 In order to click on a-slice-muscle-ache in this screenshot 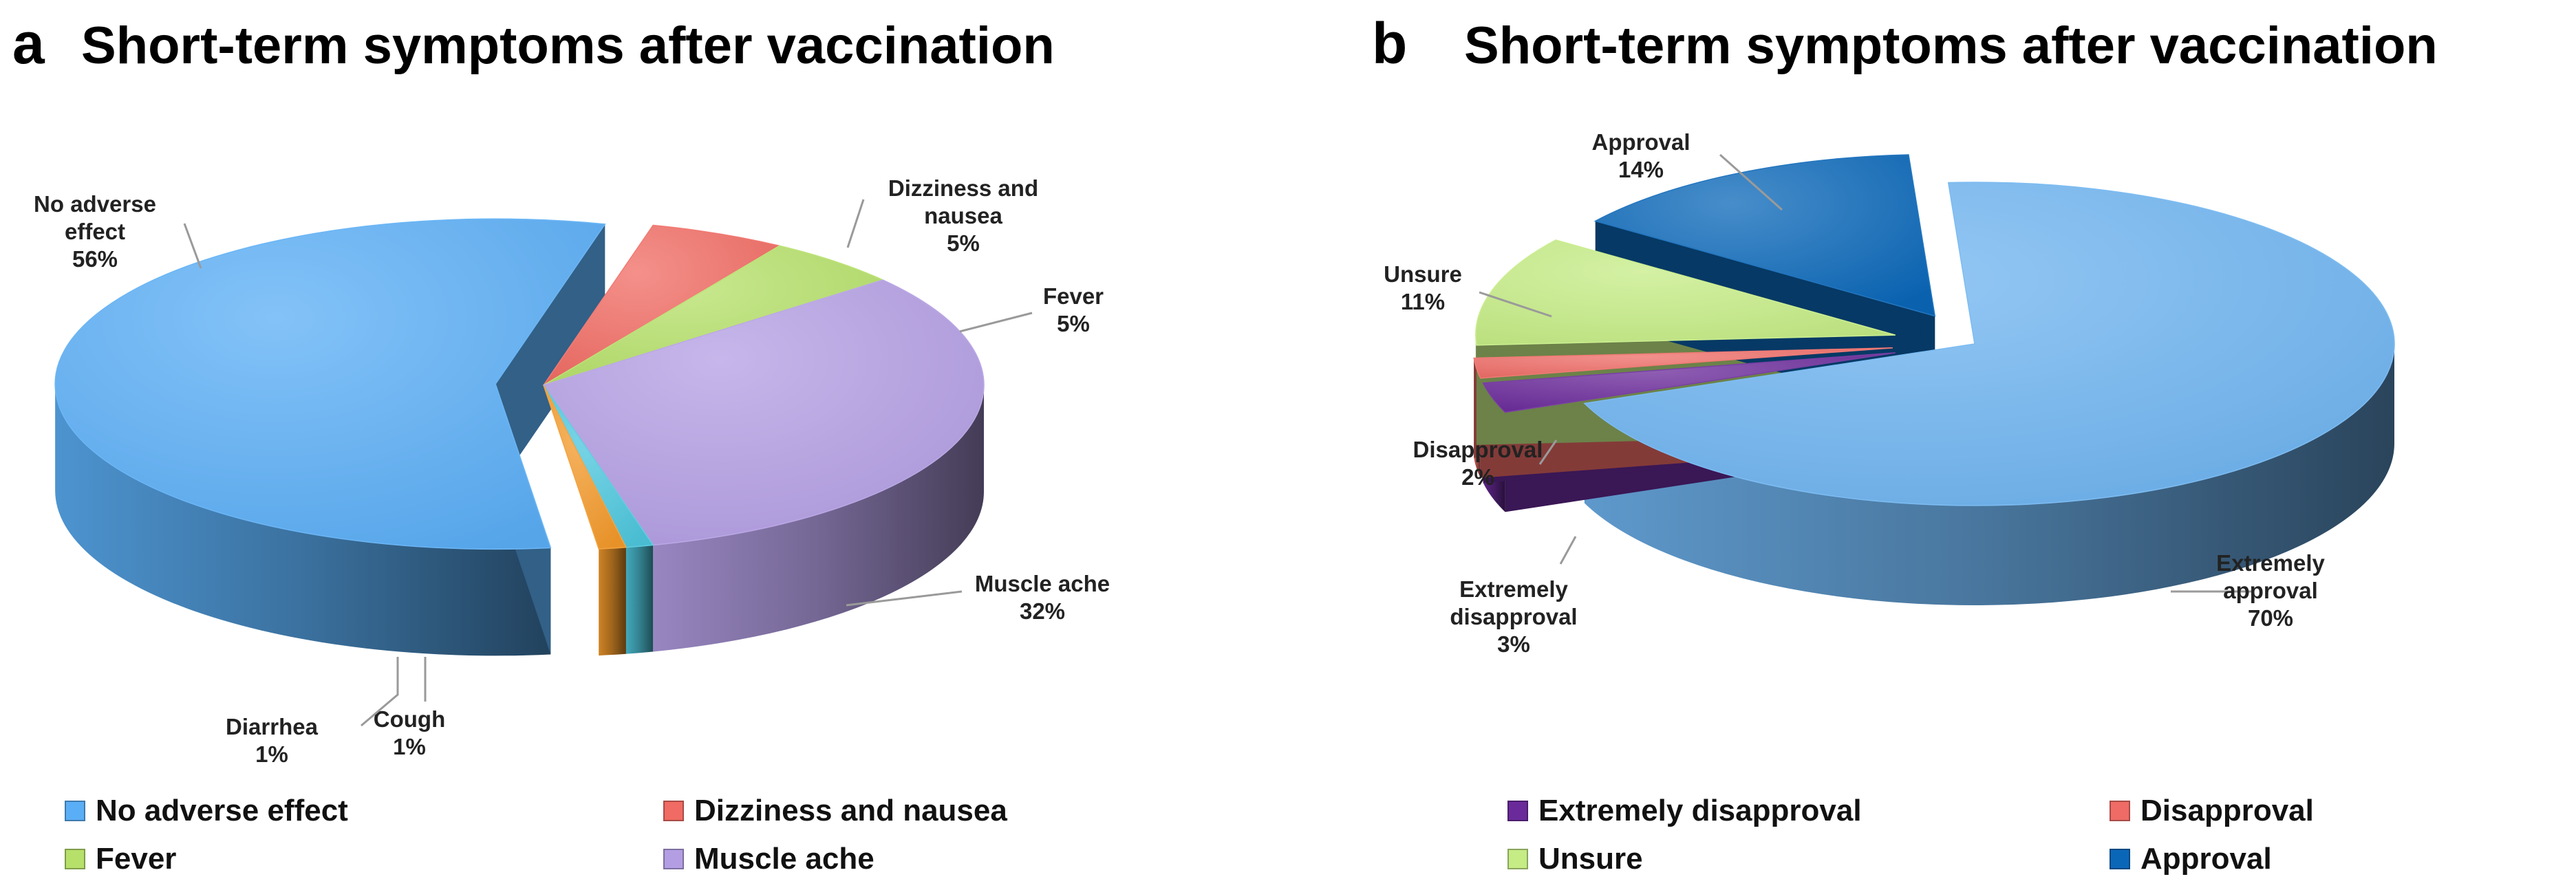, I will do `click(763, 412)`.